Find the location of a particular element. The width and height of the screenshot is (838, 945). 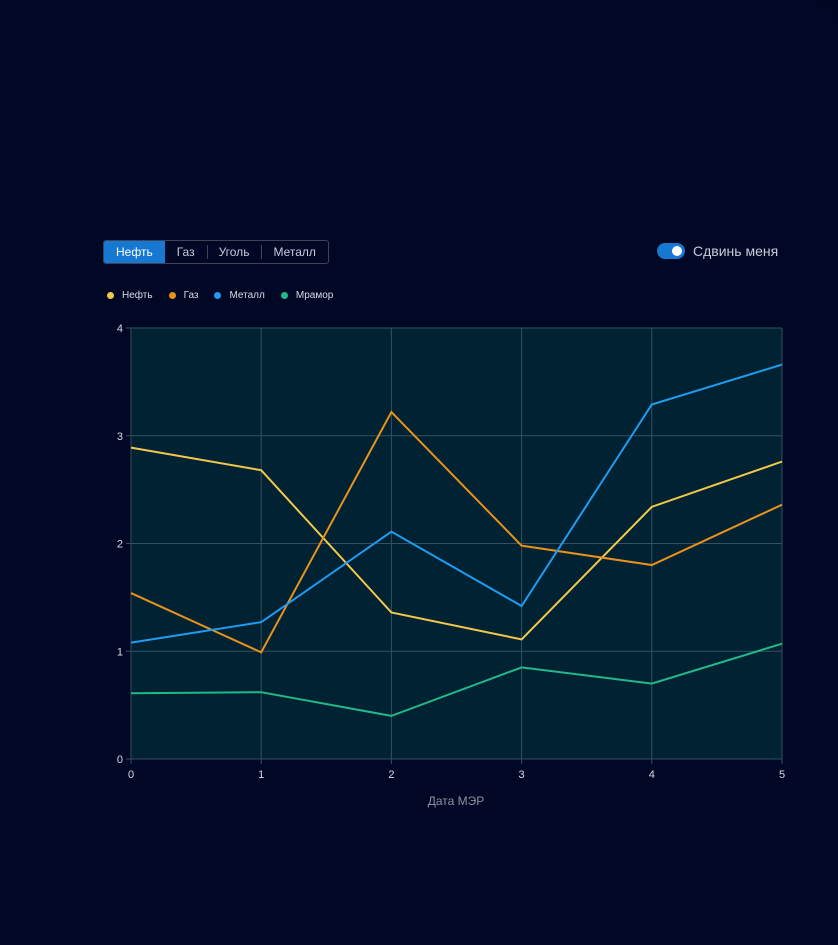

x-tick-label-2: 2 is located at coordinates (391, 775).